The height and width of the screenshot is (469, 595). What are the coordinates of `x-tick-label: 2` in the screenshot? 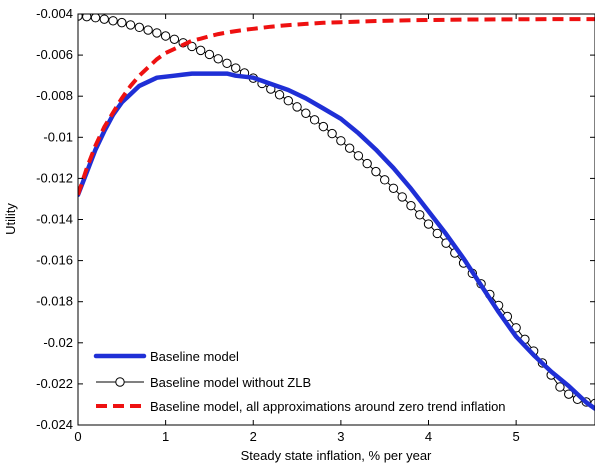 It's located at (253, 436).